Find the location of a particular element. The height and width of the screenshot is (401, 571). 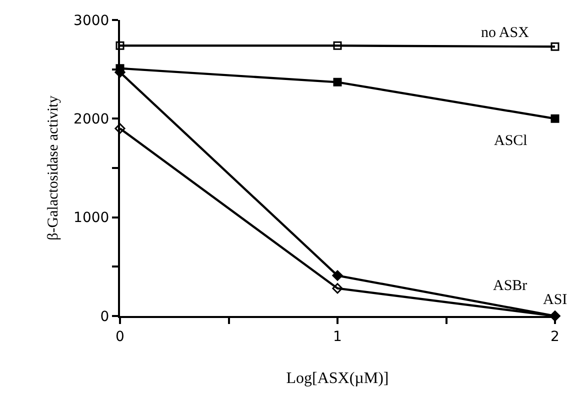

y-tick-label: 1000 is located at coordinates (92, 218).